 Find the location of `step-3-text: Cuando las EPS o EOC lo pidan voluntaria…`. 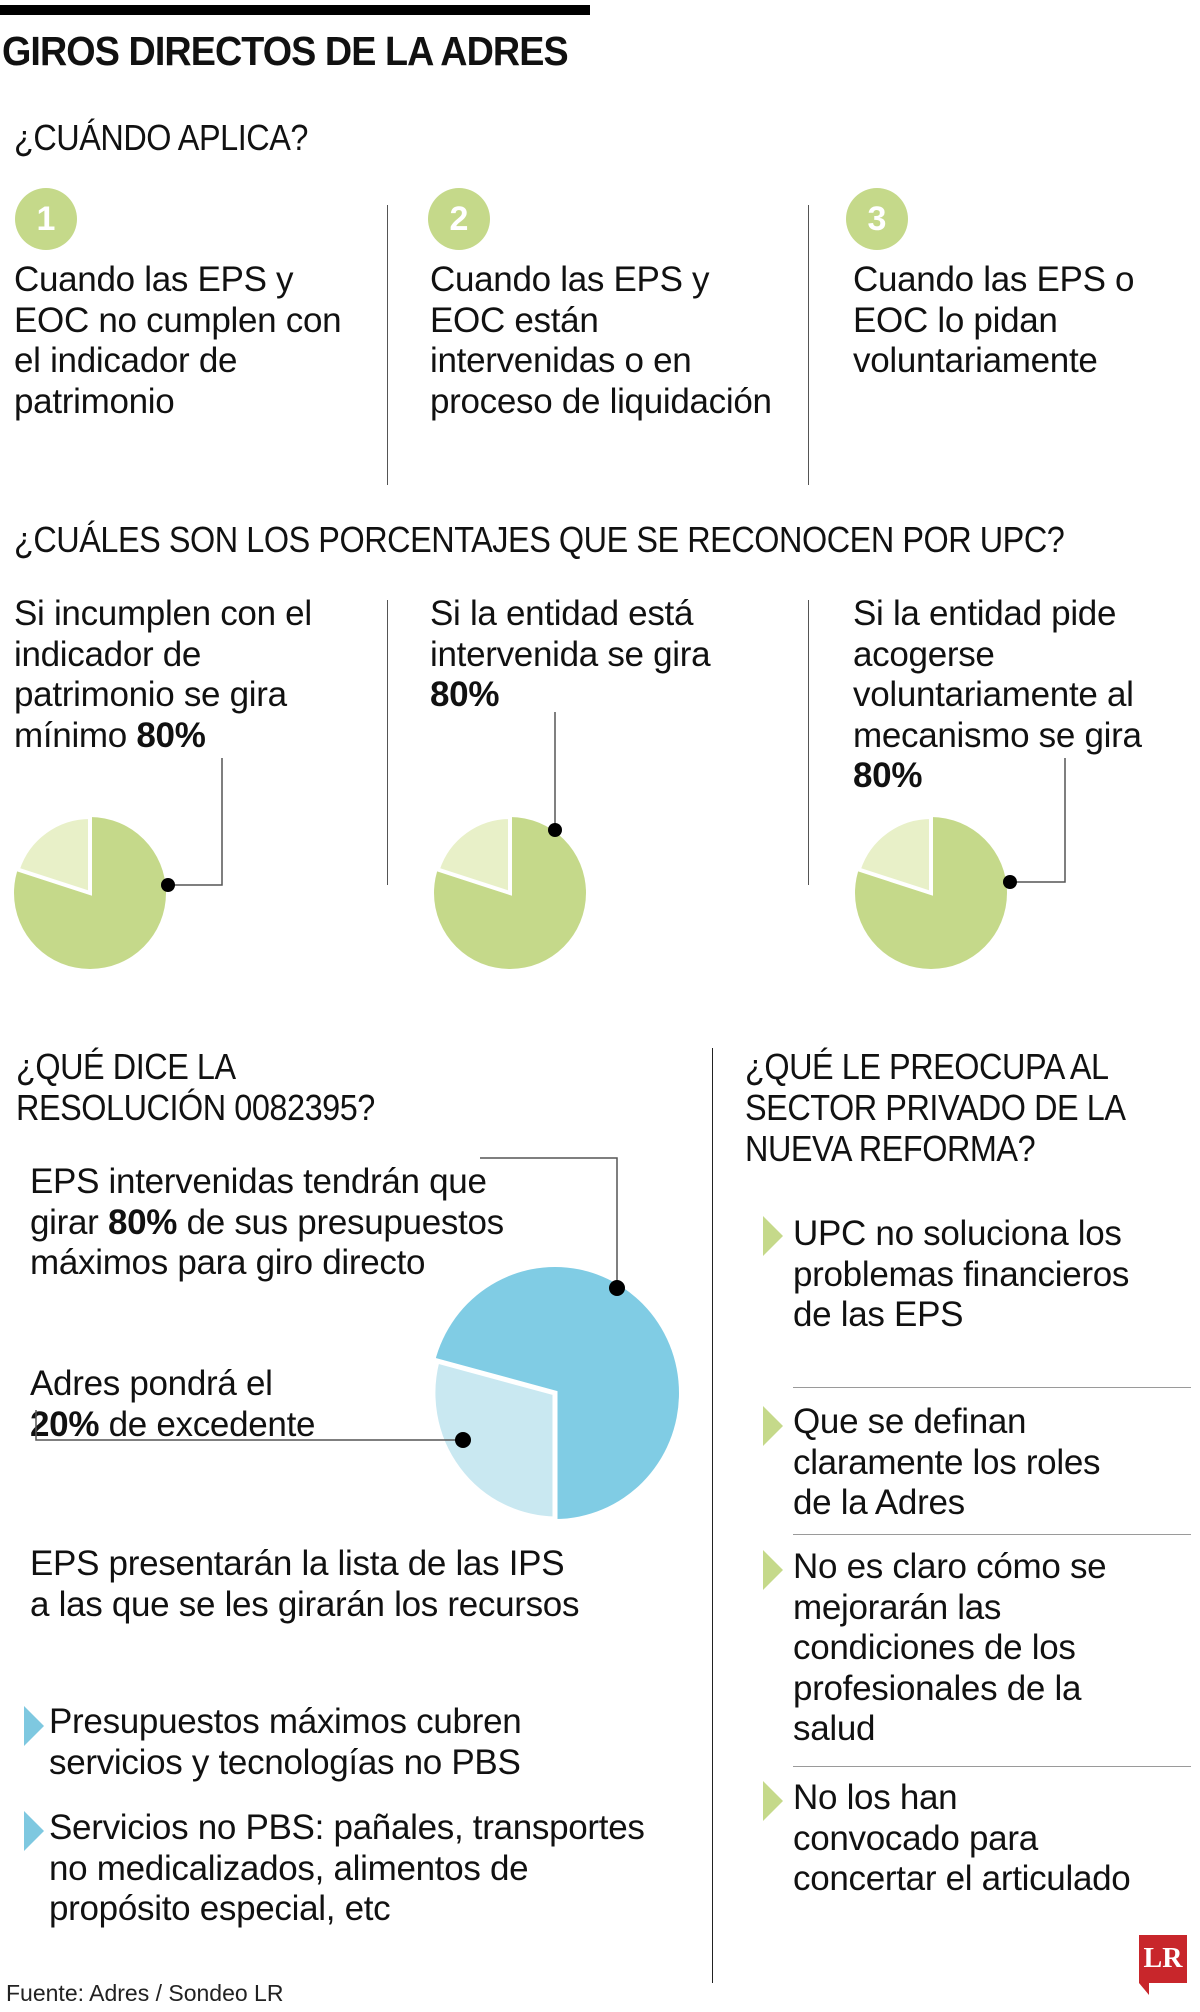

step-3-text: Cuando las EPS o EOC lo pidan voluntaria… is located at coordinates (994, 320).